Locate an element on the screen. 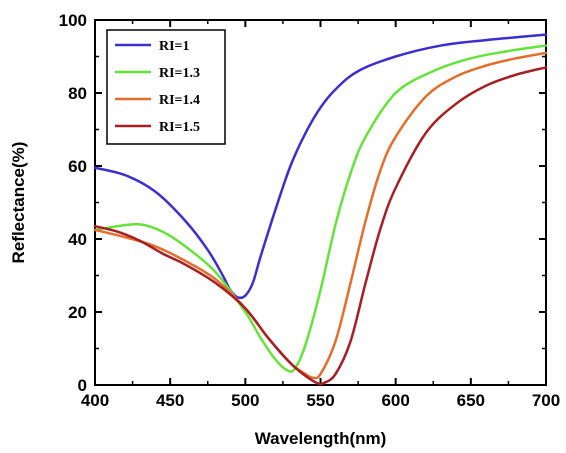 This screenshot has width=566, height=453. legend-label-4: RI=1.5 is located at coordinates (179, 127).